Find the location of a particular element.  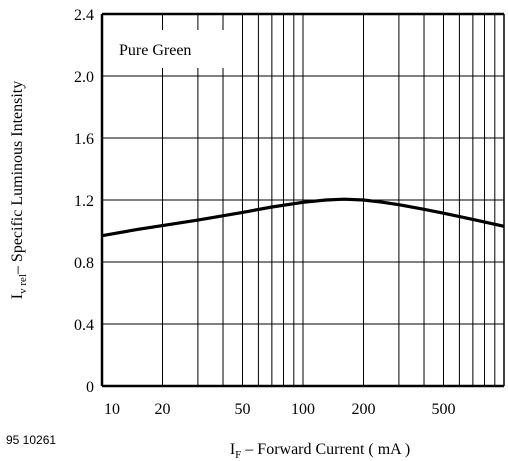

curve-layer is located at coordinates (303, 217).